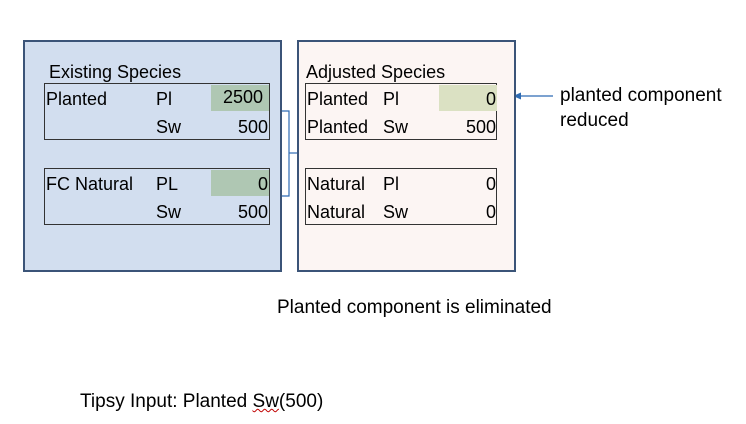  I want to click on existing-planted-value-sw: 500, so click(252, 127).